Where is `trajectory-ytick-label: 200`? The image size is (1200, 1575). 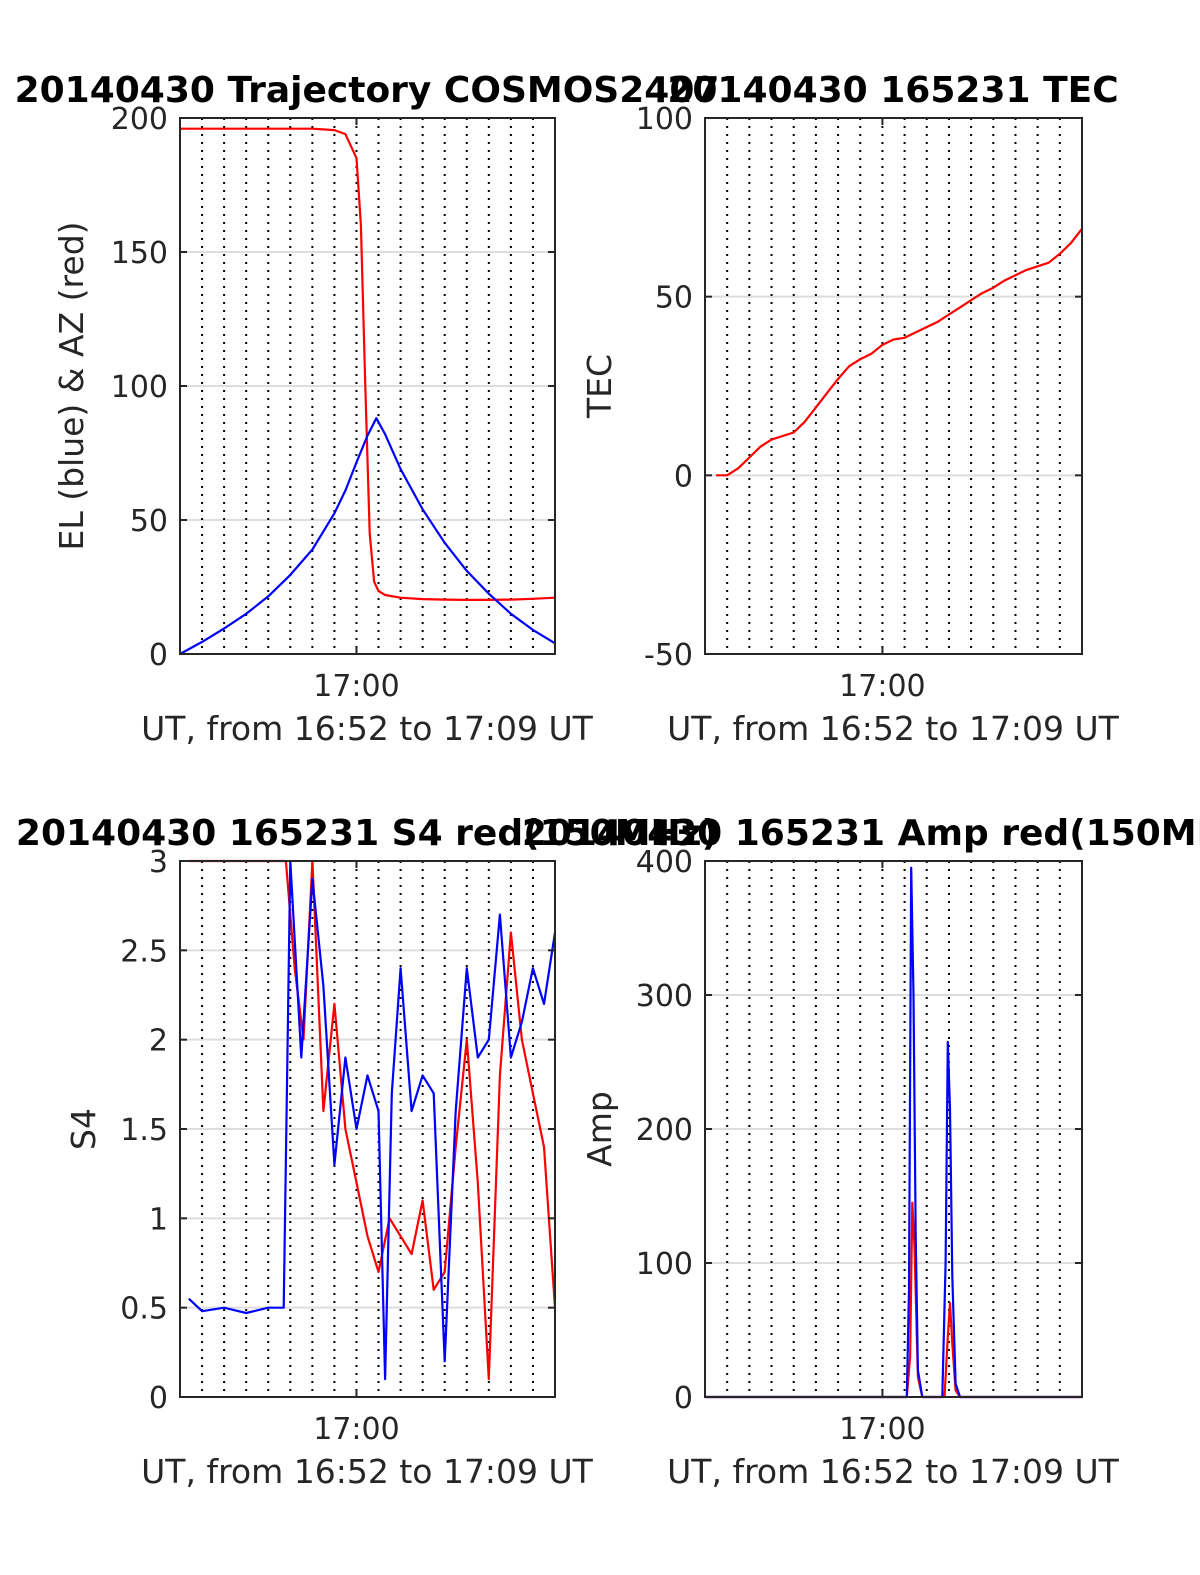
trajectory-ytick-label: 200 is located at coordinates (139, 119).